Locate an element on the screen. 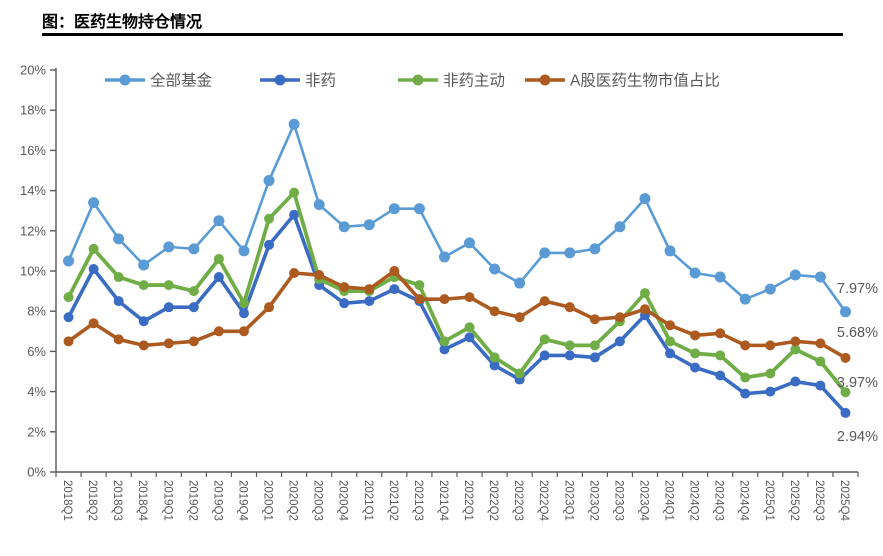 The width and height of the screenshot is (883, 556). x-tick-label: 2018Q2 is located at coordinates (92, 500).